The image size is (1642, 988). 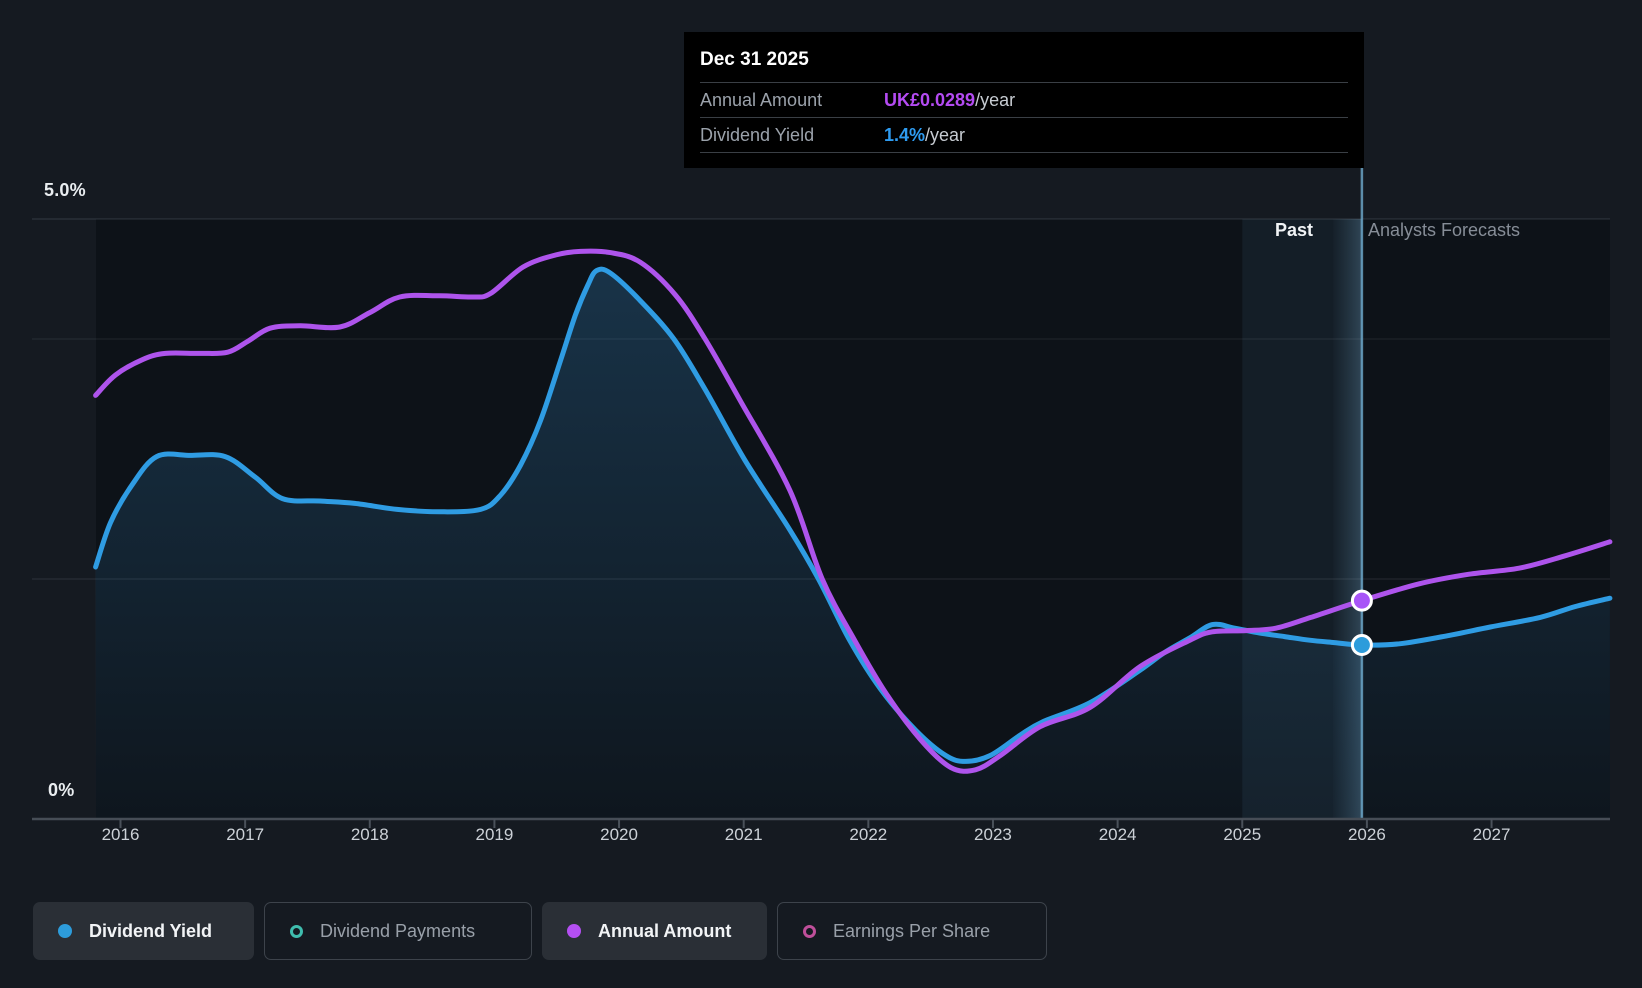 What do you see at coordinates (1491, 834) in the screenshot?
I see `x-axis-label: 2027` at bounding box center [1491, 834].